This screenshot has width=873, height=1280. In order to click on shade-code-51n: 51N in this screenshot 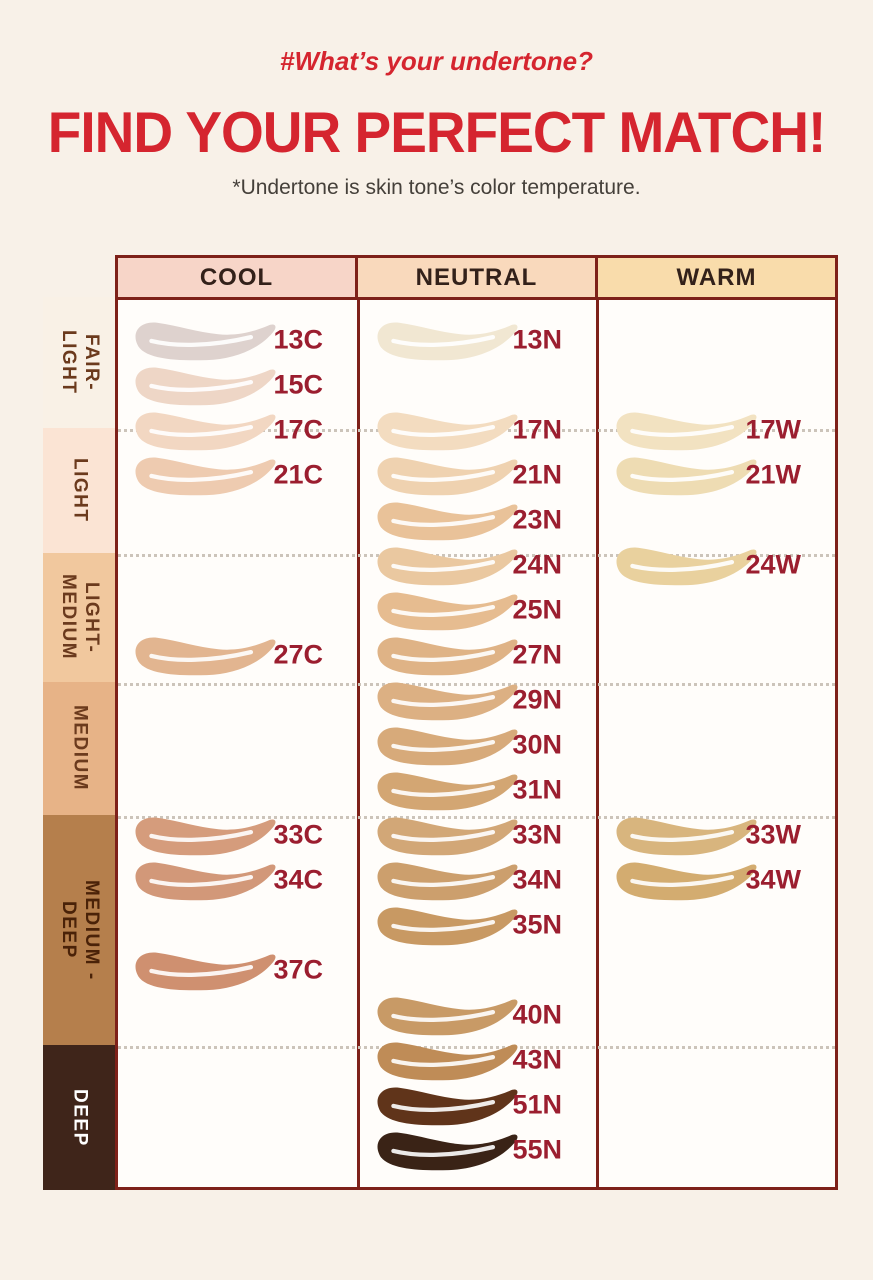, I will do `click(537, 1104)`.